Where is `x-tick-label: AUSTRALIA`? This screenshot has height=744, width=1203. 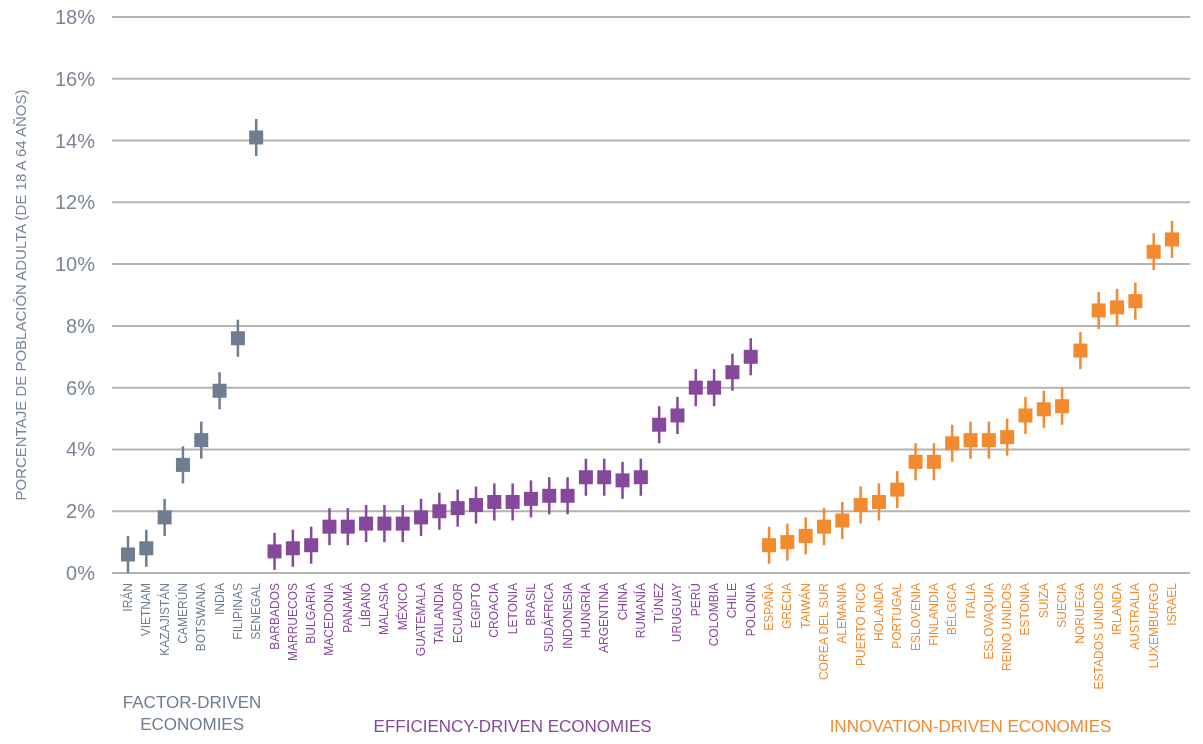 x-tick-label: AUSTRALIA is located at coordinates (1135, 616).